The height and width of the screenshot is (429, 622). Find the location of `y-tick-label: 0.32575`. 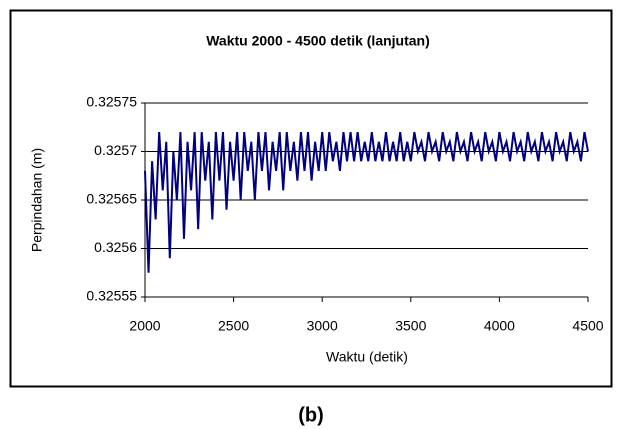

y-tick-label: 0.32575 is located at coordinates (111, 102).